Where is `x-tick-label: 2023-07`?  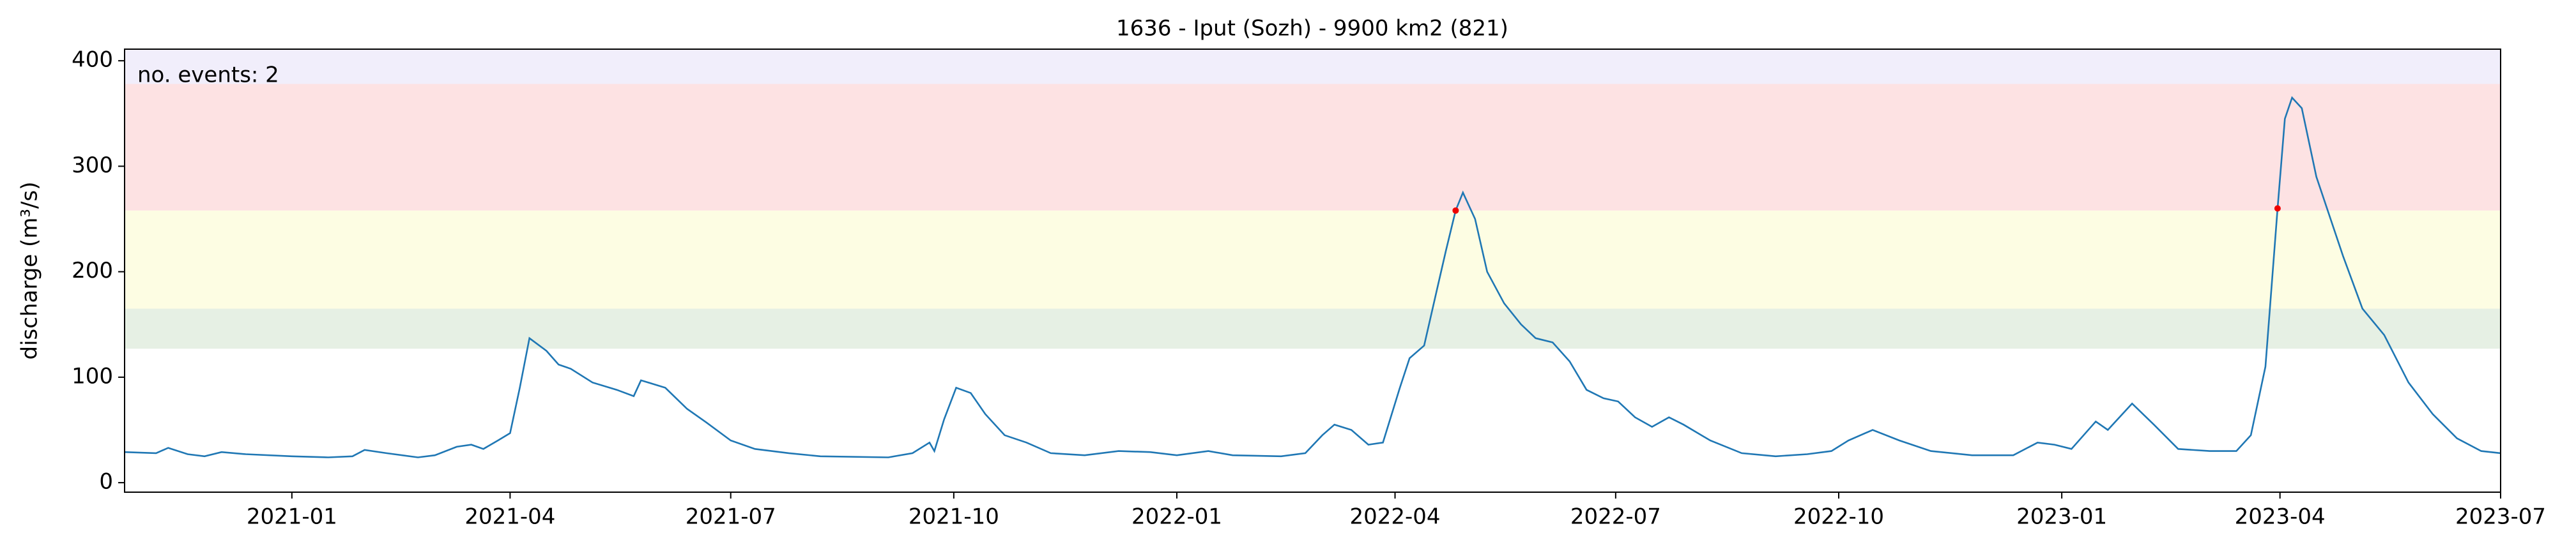 x-tick-label: 2023-07 is located at coordinates (2500, 517).